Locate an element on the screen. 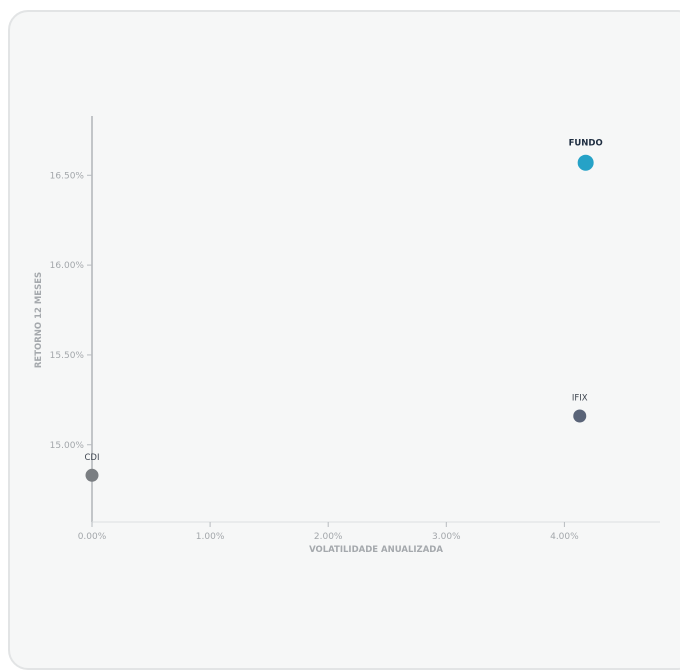 The height and width of the screenshot is (670, 680). x-tick-group: 0.00% 1.00% 2.00% 3.00% 4.00% is located at coordinates (328, 532).